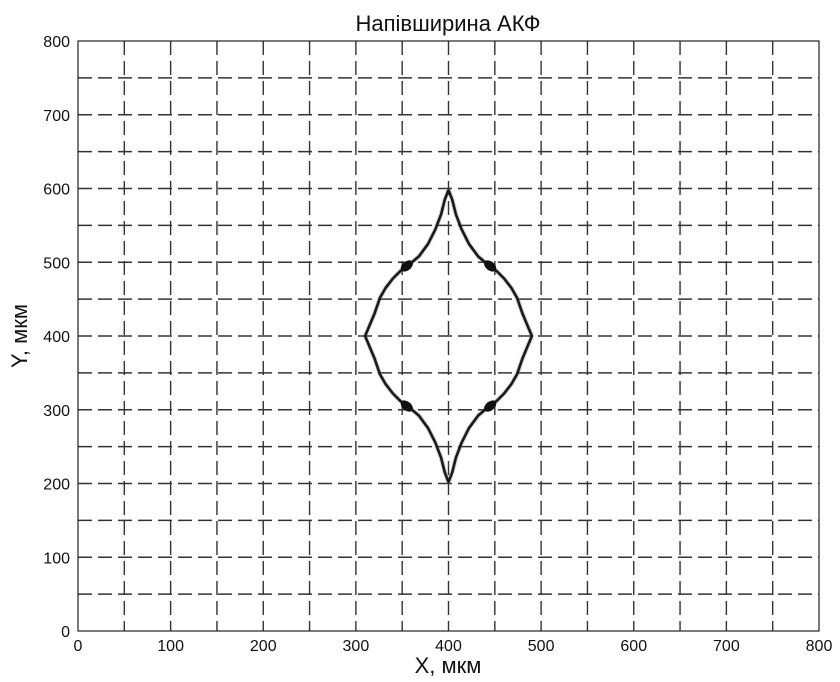 Image resolution: width=840 pixels, height=682 pixels. I want to click on x-tick-label: 800, so click(819, 646).